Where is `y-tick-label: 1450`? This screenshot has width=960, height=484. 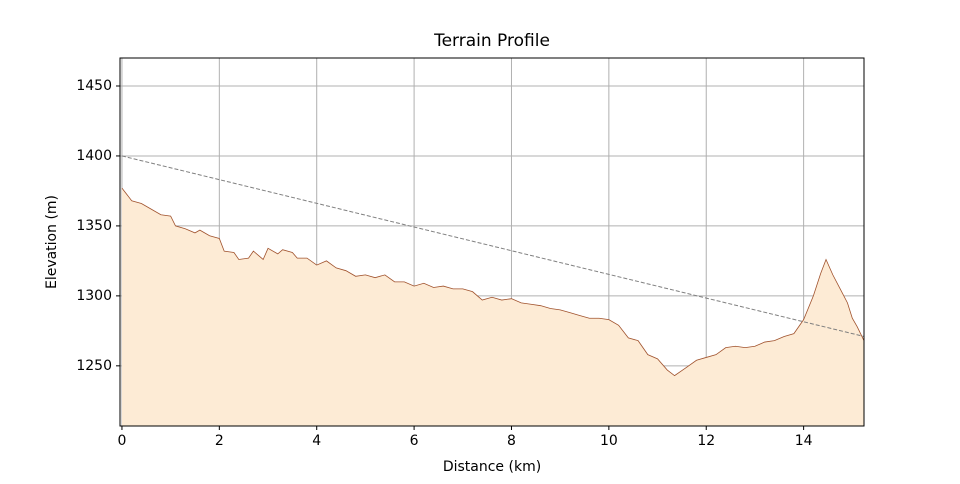 y-tick-label: 1450 is located at coordinates (94, 86).